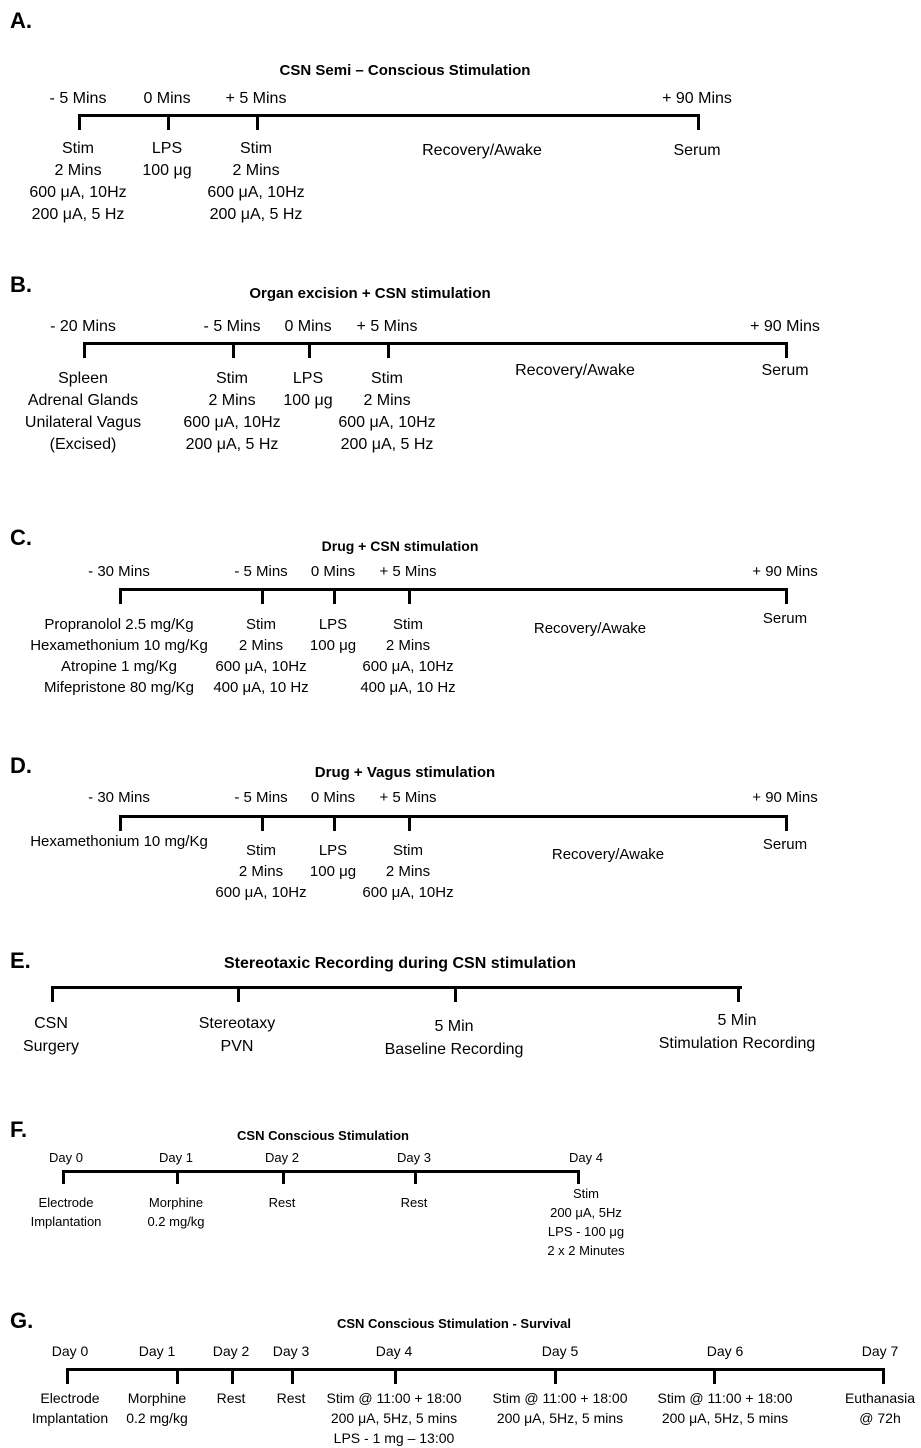 This screenshot has width=921, height=1448. What do you see at coordinates (231, 1351) in the screenshot?
I see `time-label: Day 2` at bounding box center [231, 1351].